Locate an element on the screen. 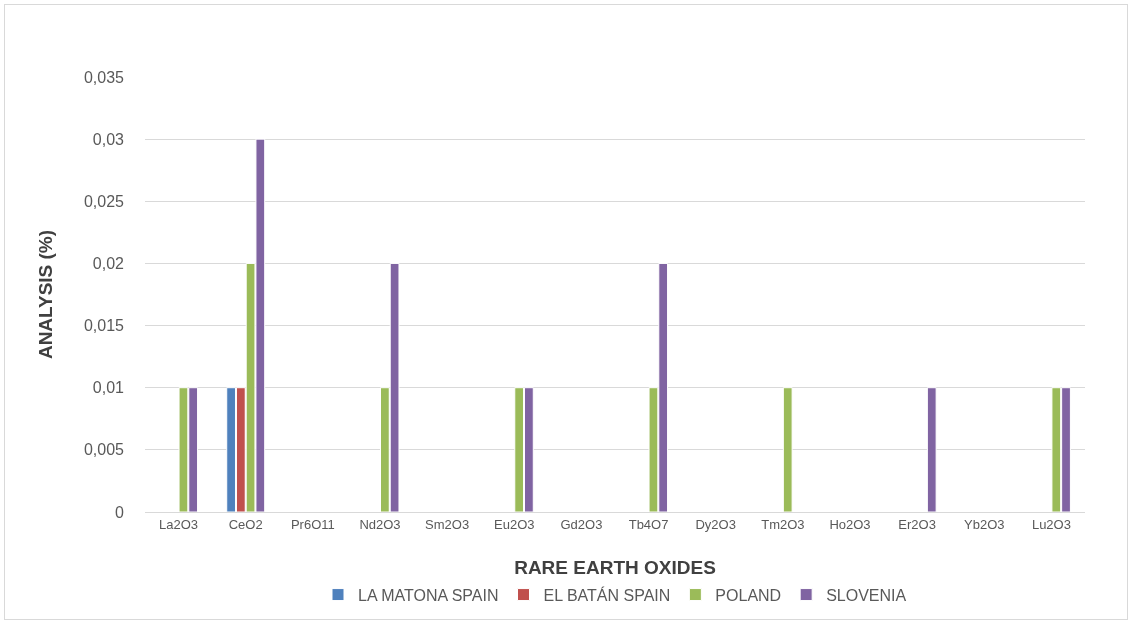  x-tick-label: Dy2O3 is located at coordinates (715, 524).